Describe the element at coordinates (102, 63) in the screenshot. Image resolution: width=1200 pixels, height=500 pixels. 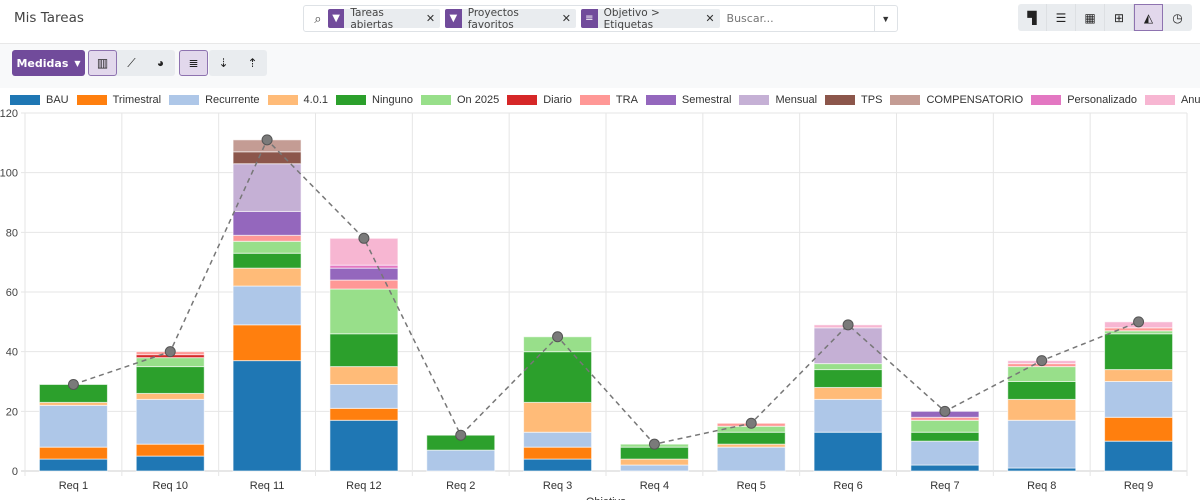
I see `bar-chart-button: ▥` at that location.